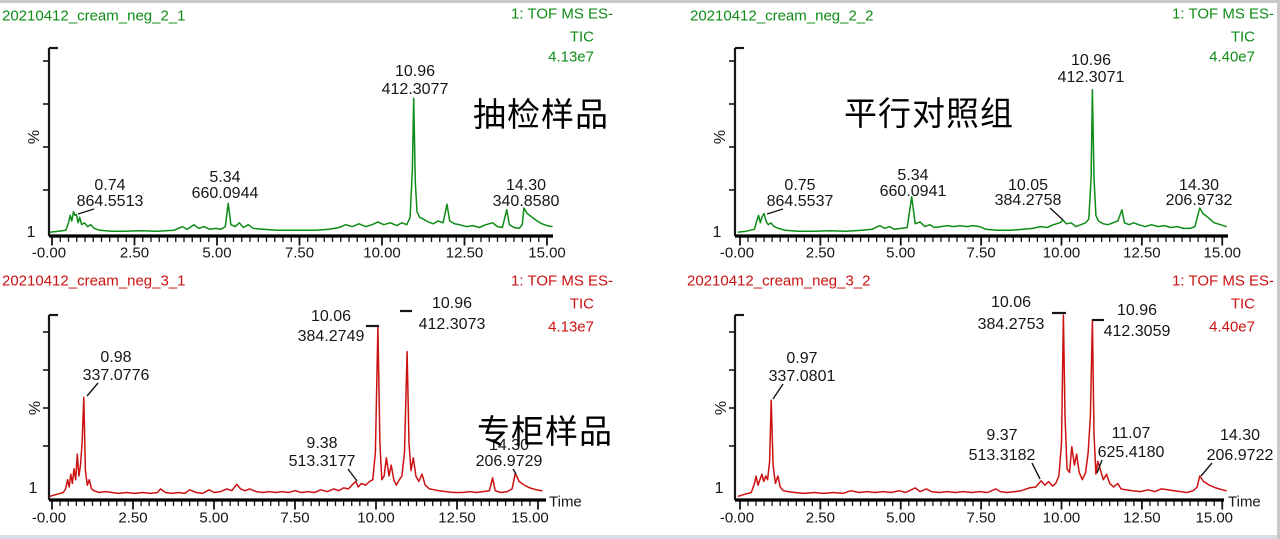 The image size is (1280, 539). What do you see at coordinates (545, 431) in the screenshot?
I see `annotation-text-counter-sample: 专柜样品` at bounding box center [545, 431].